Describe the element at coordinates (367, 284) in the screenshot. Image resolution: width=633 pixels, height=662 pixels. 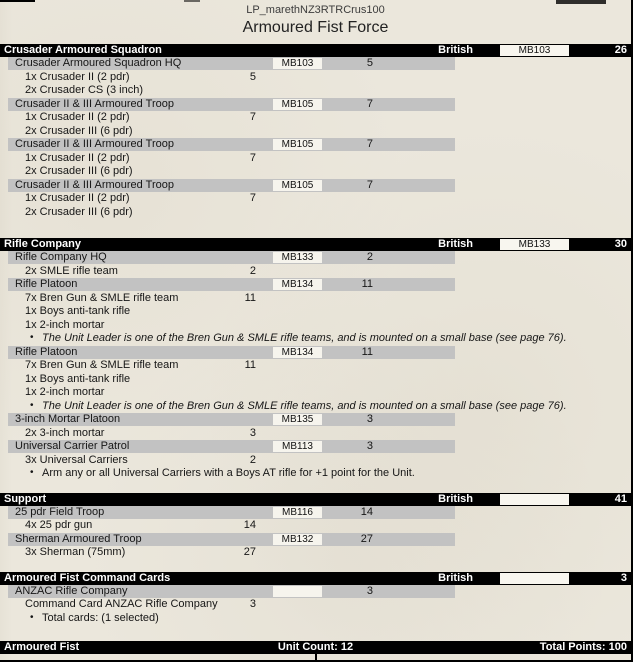
I see `unit-points: 11` at that location.